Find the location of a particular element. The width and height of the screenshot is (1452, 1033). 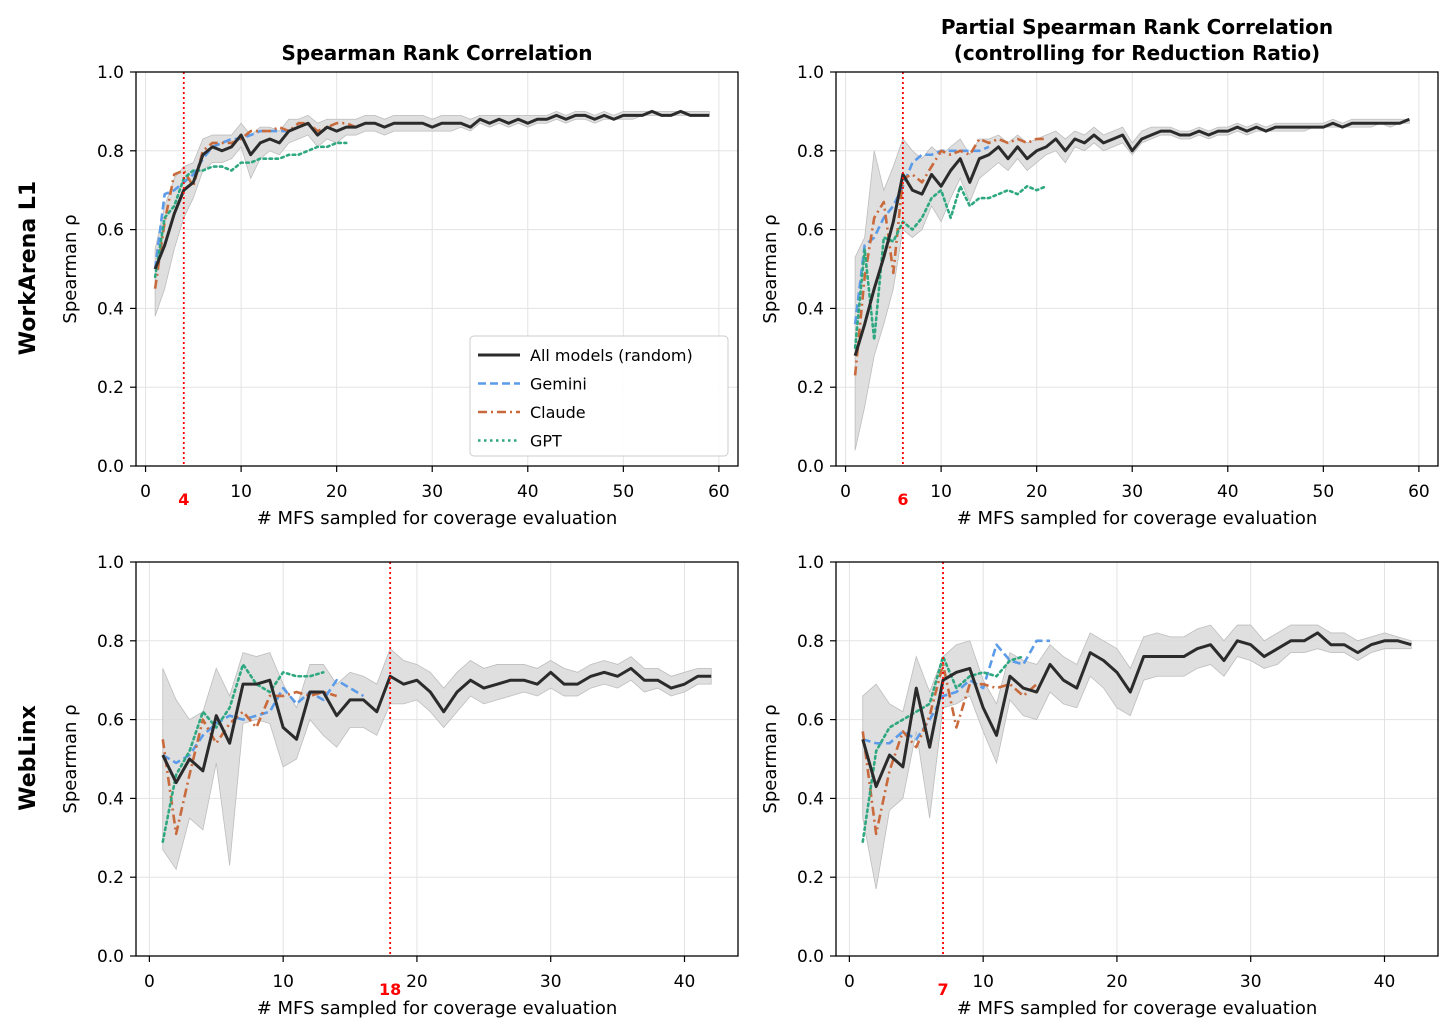

threshold-label: 7 is located at coordinates (942, 989).